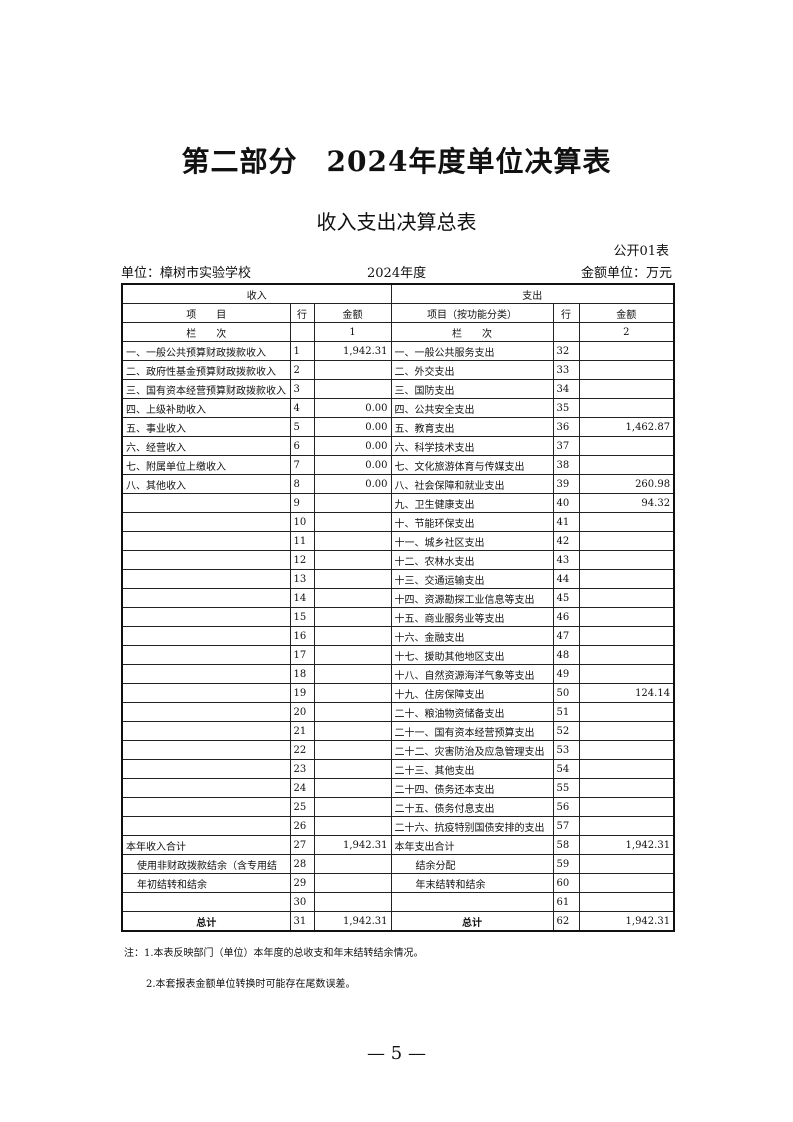 The image size is (793, 1122). Describe the element at coordinates (566, 617) in the screenshot. I see `expense-row-no: 46` at that location.